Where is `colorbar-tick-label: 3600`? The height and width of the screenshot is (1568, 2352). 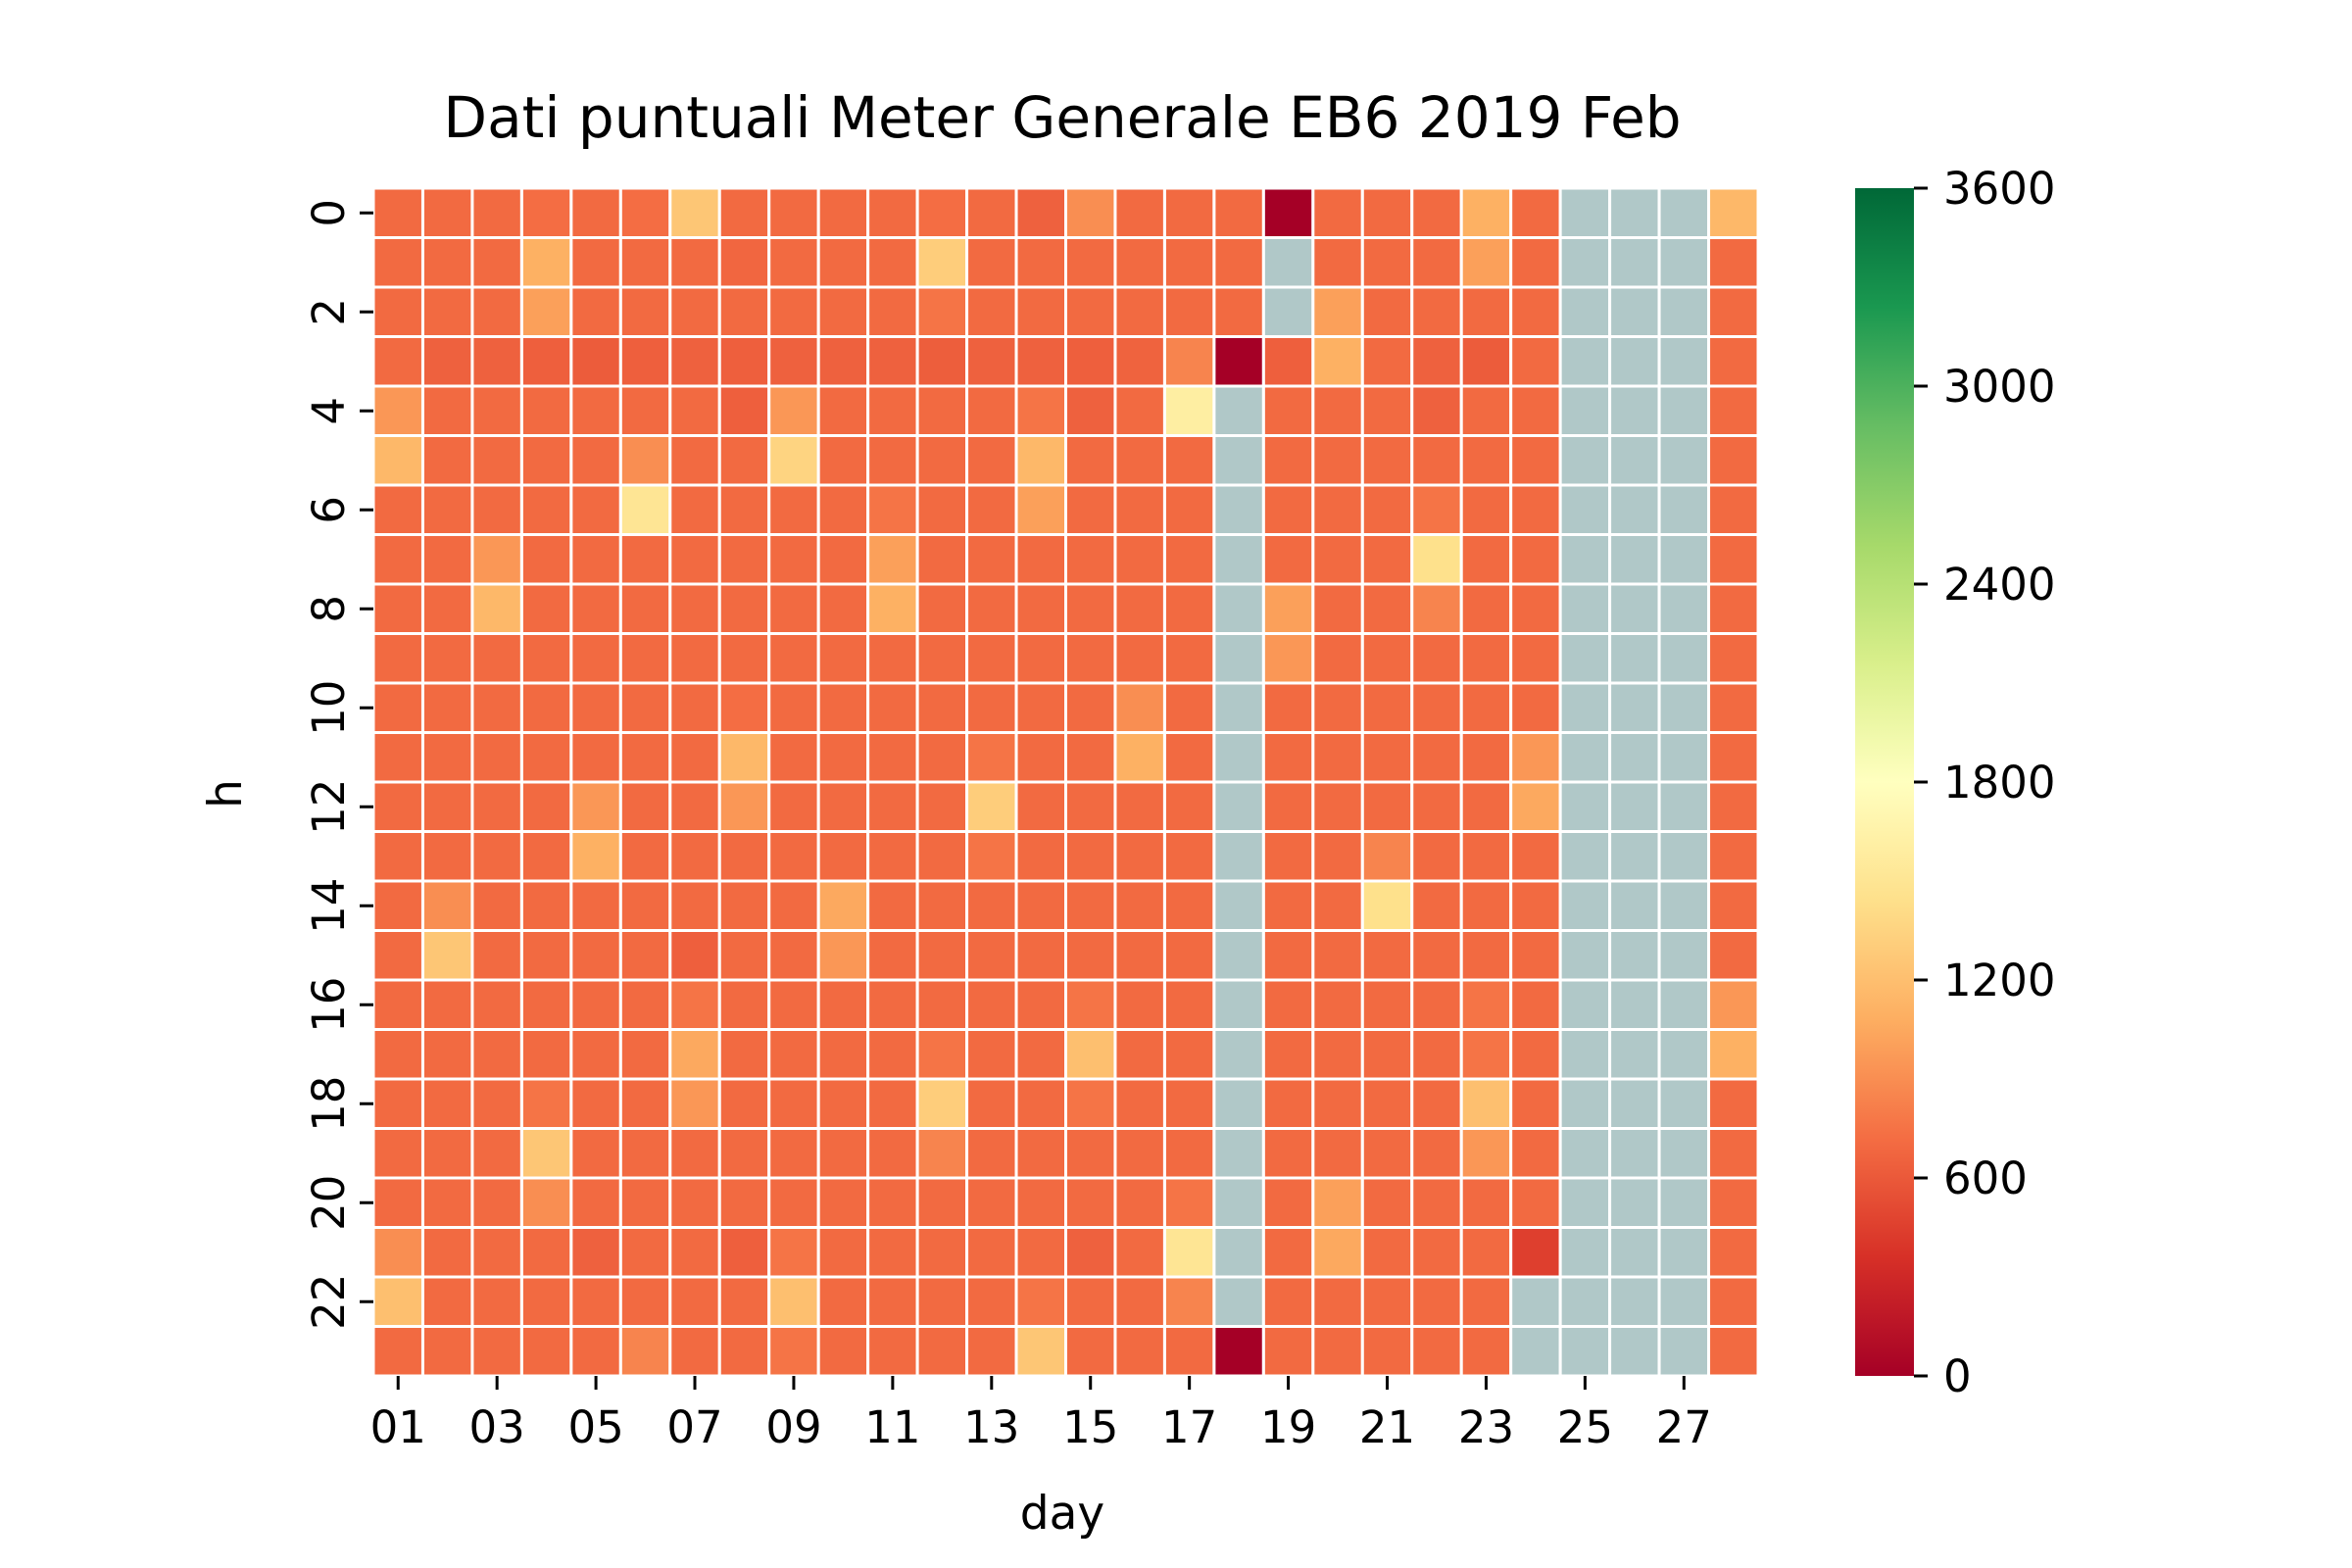
colorbar-tick-label: 3600 is located at coordinates (2000, 189).